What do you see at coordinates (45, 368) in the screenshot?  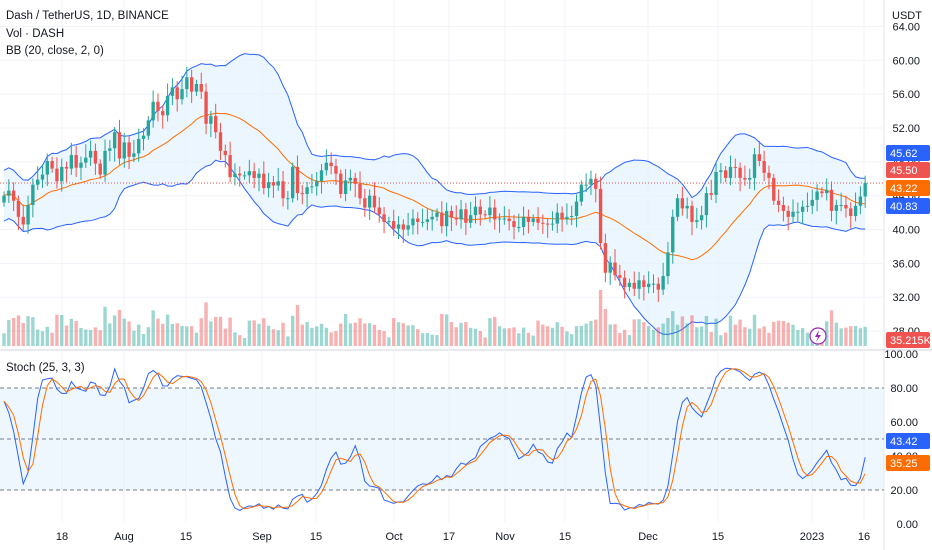 I see `stoch-legend: Stoch (25, 3, 3)` at bounding box center [45, 368].